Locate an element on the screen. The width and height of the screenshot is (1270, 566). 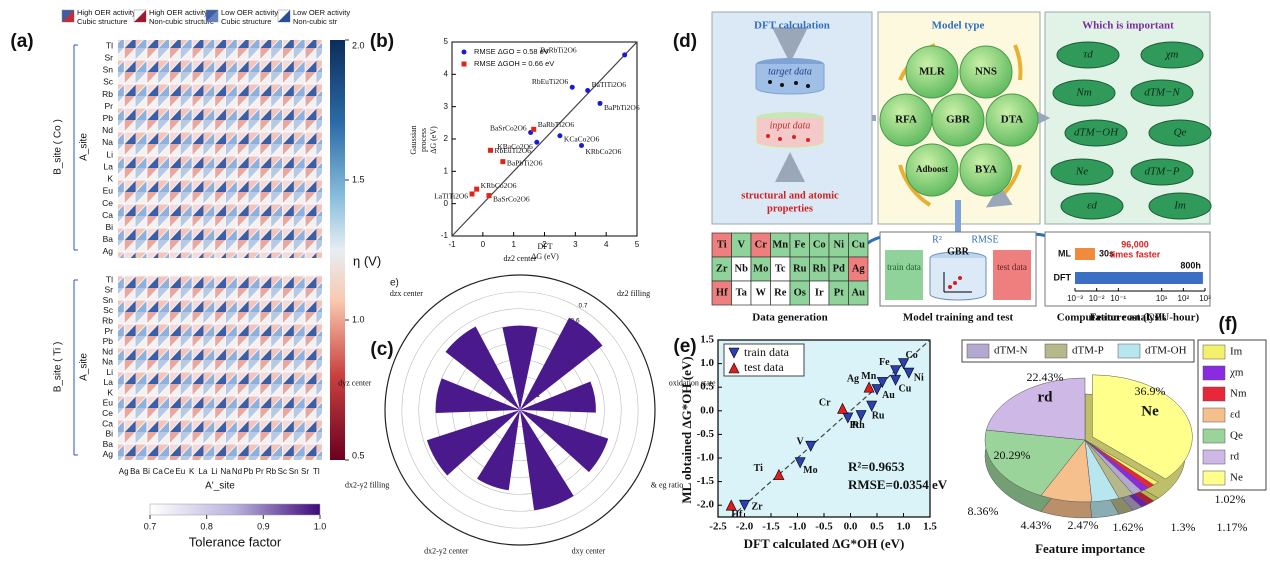
y-tick-label: -1.0 is located at coordinates (706, 458).